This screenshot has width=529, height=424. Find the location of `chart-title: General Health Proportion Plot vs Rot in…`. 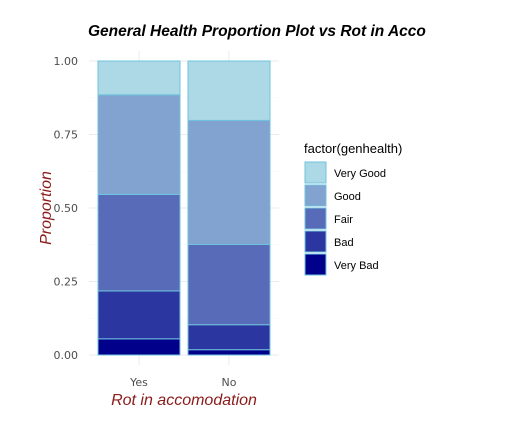

chart-title: General Health Proportion Plot vs Rot in… is located at coordinates (257, 31).